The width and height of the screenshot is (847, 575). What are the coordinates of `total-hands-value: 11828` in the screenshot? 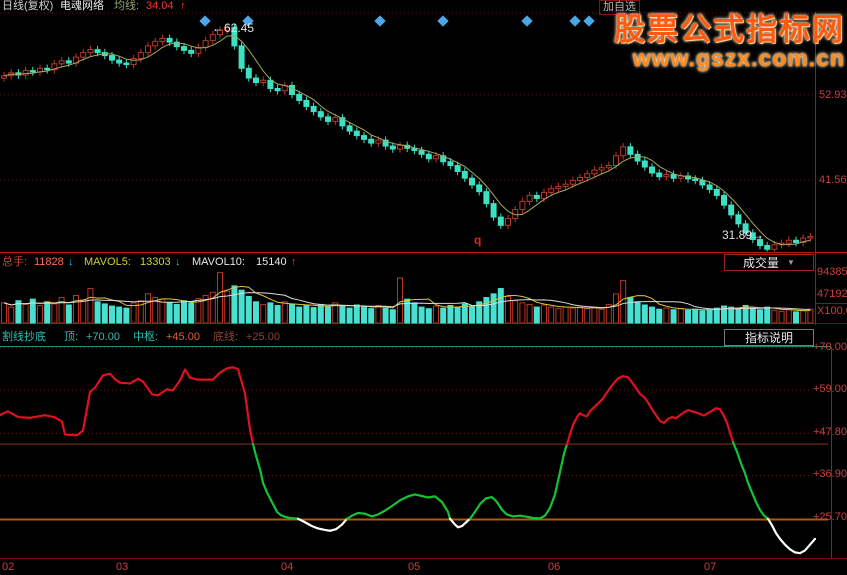 It's located at (49, 262).